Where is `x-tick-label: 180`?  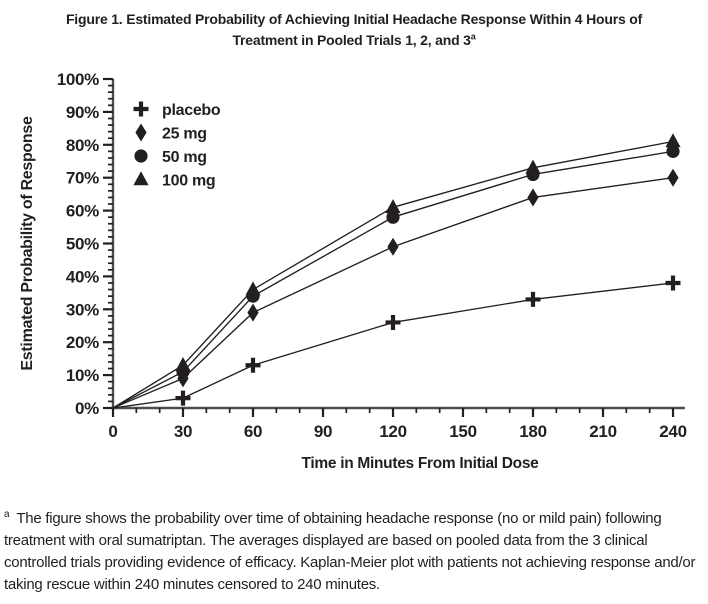
x-tick-label: 180 is located at coordinates (532, 431).